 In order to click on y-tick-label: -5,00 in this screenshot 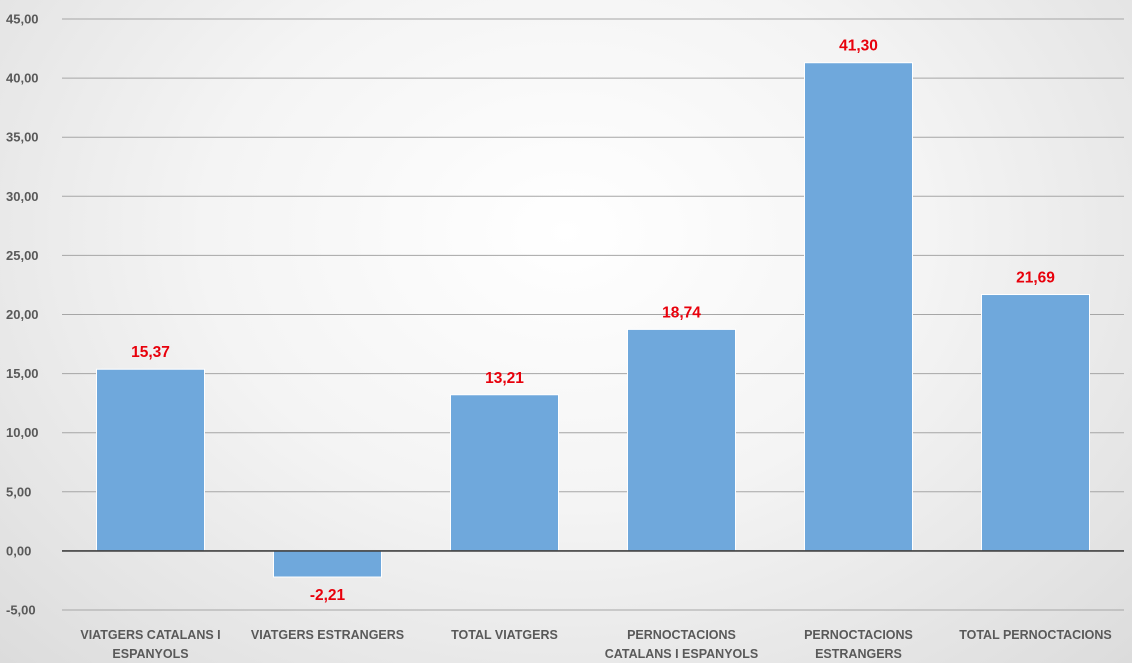, I will do `click(21, 610)`.